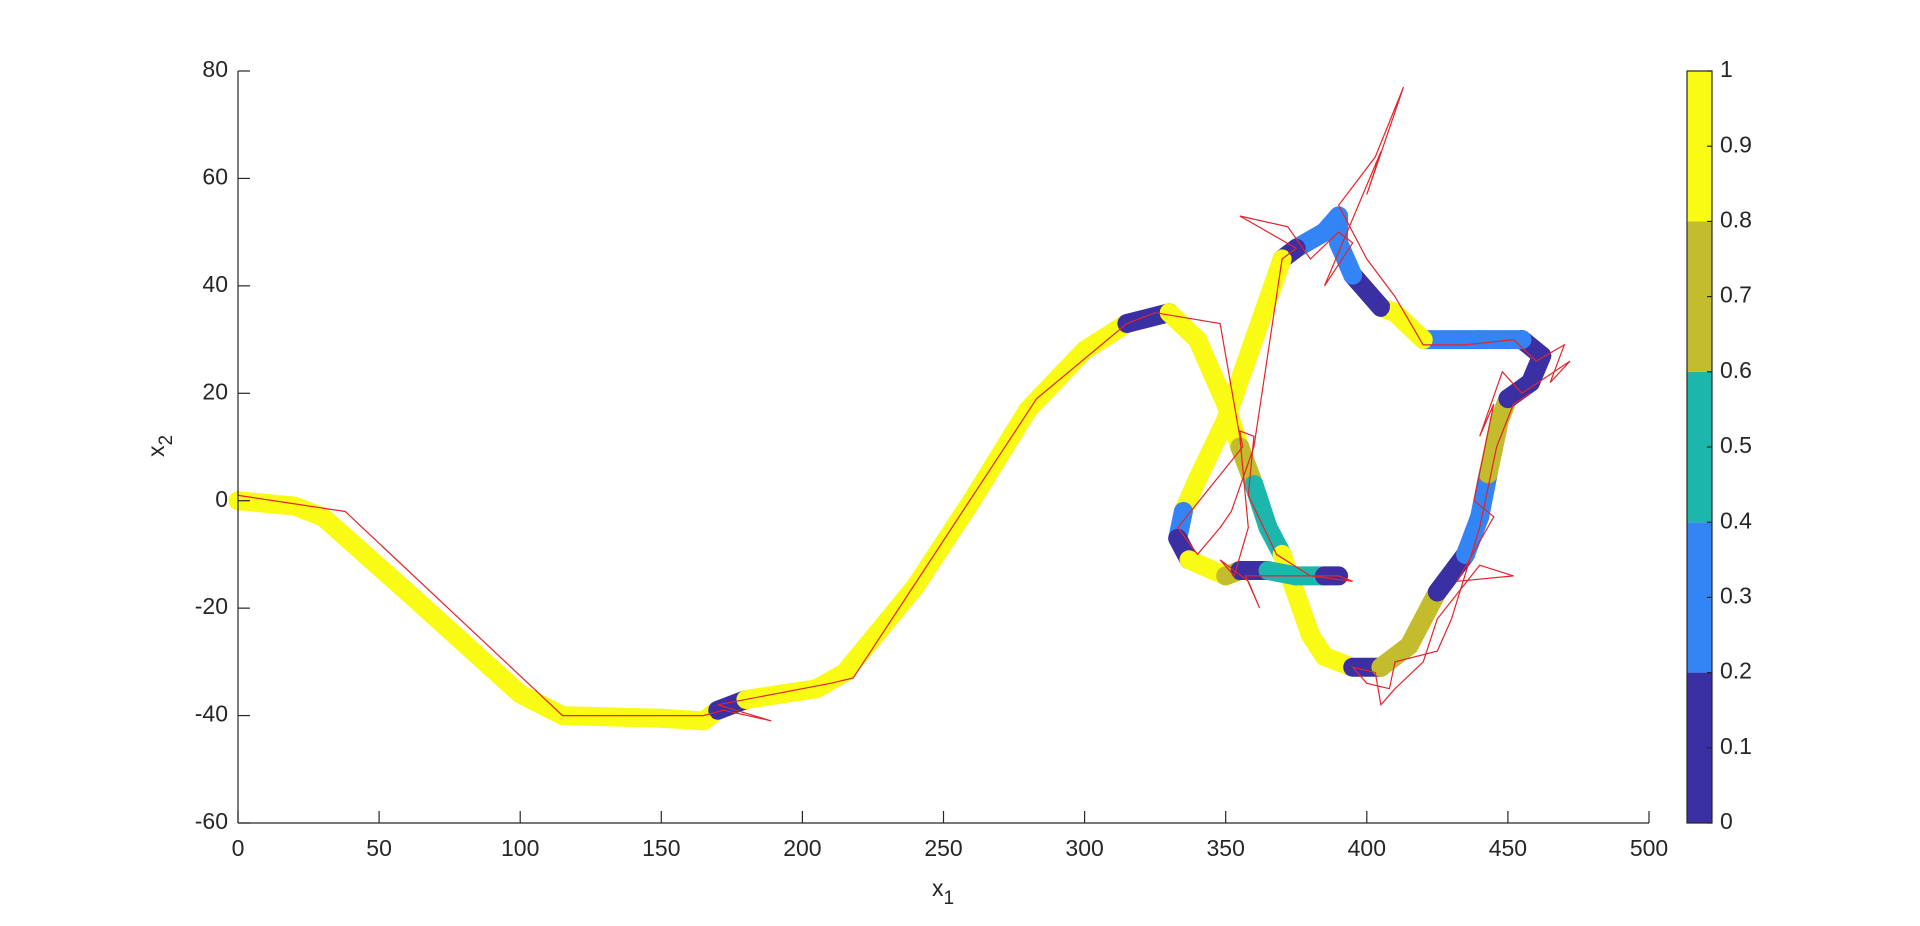  I want to click on colorbar-tick-label: 0.2, so click(1736, 671).